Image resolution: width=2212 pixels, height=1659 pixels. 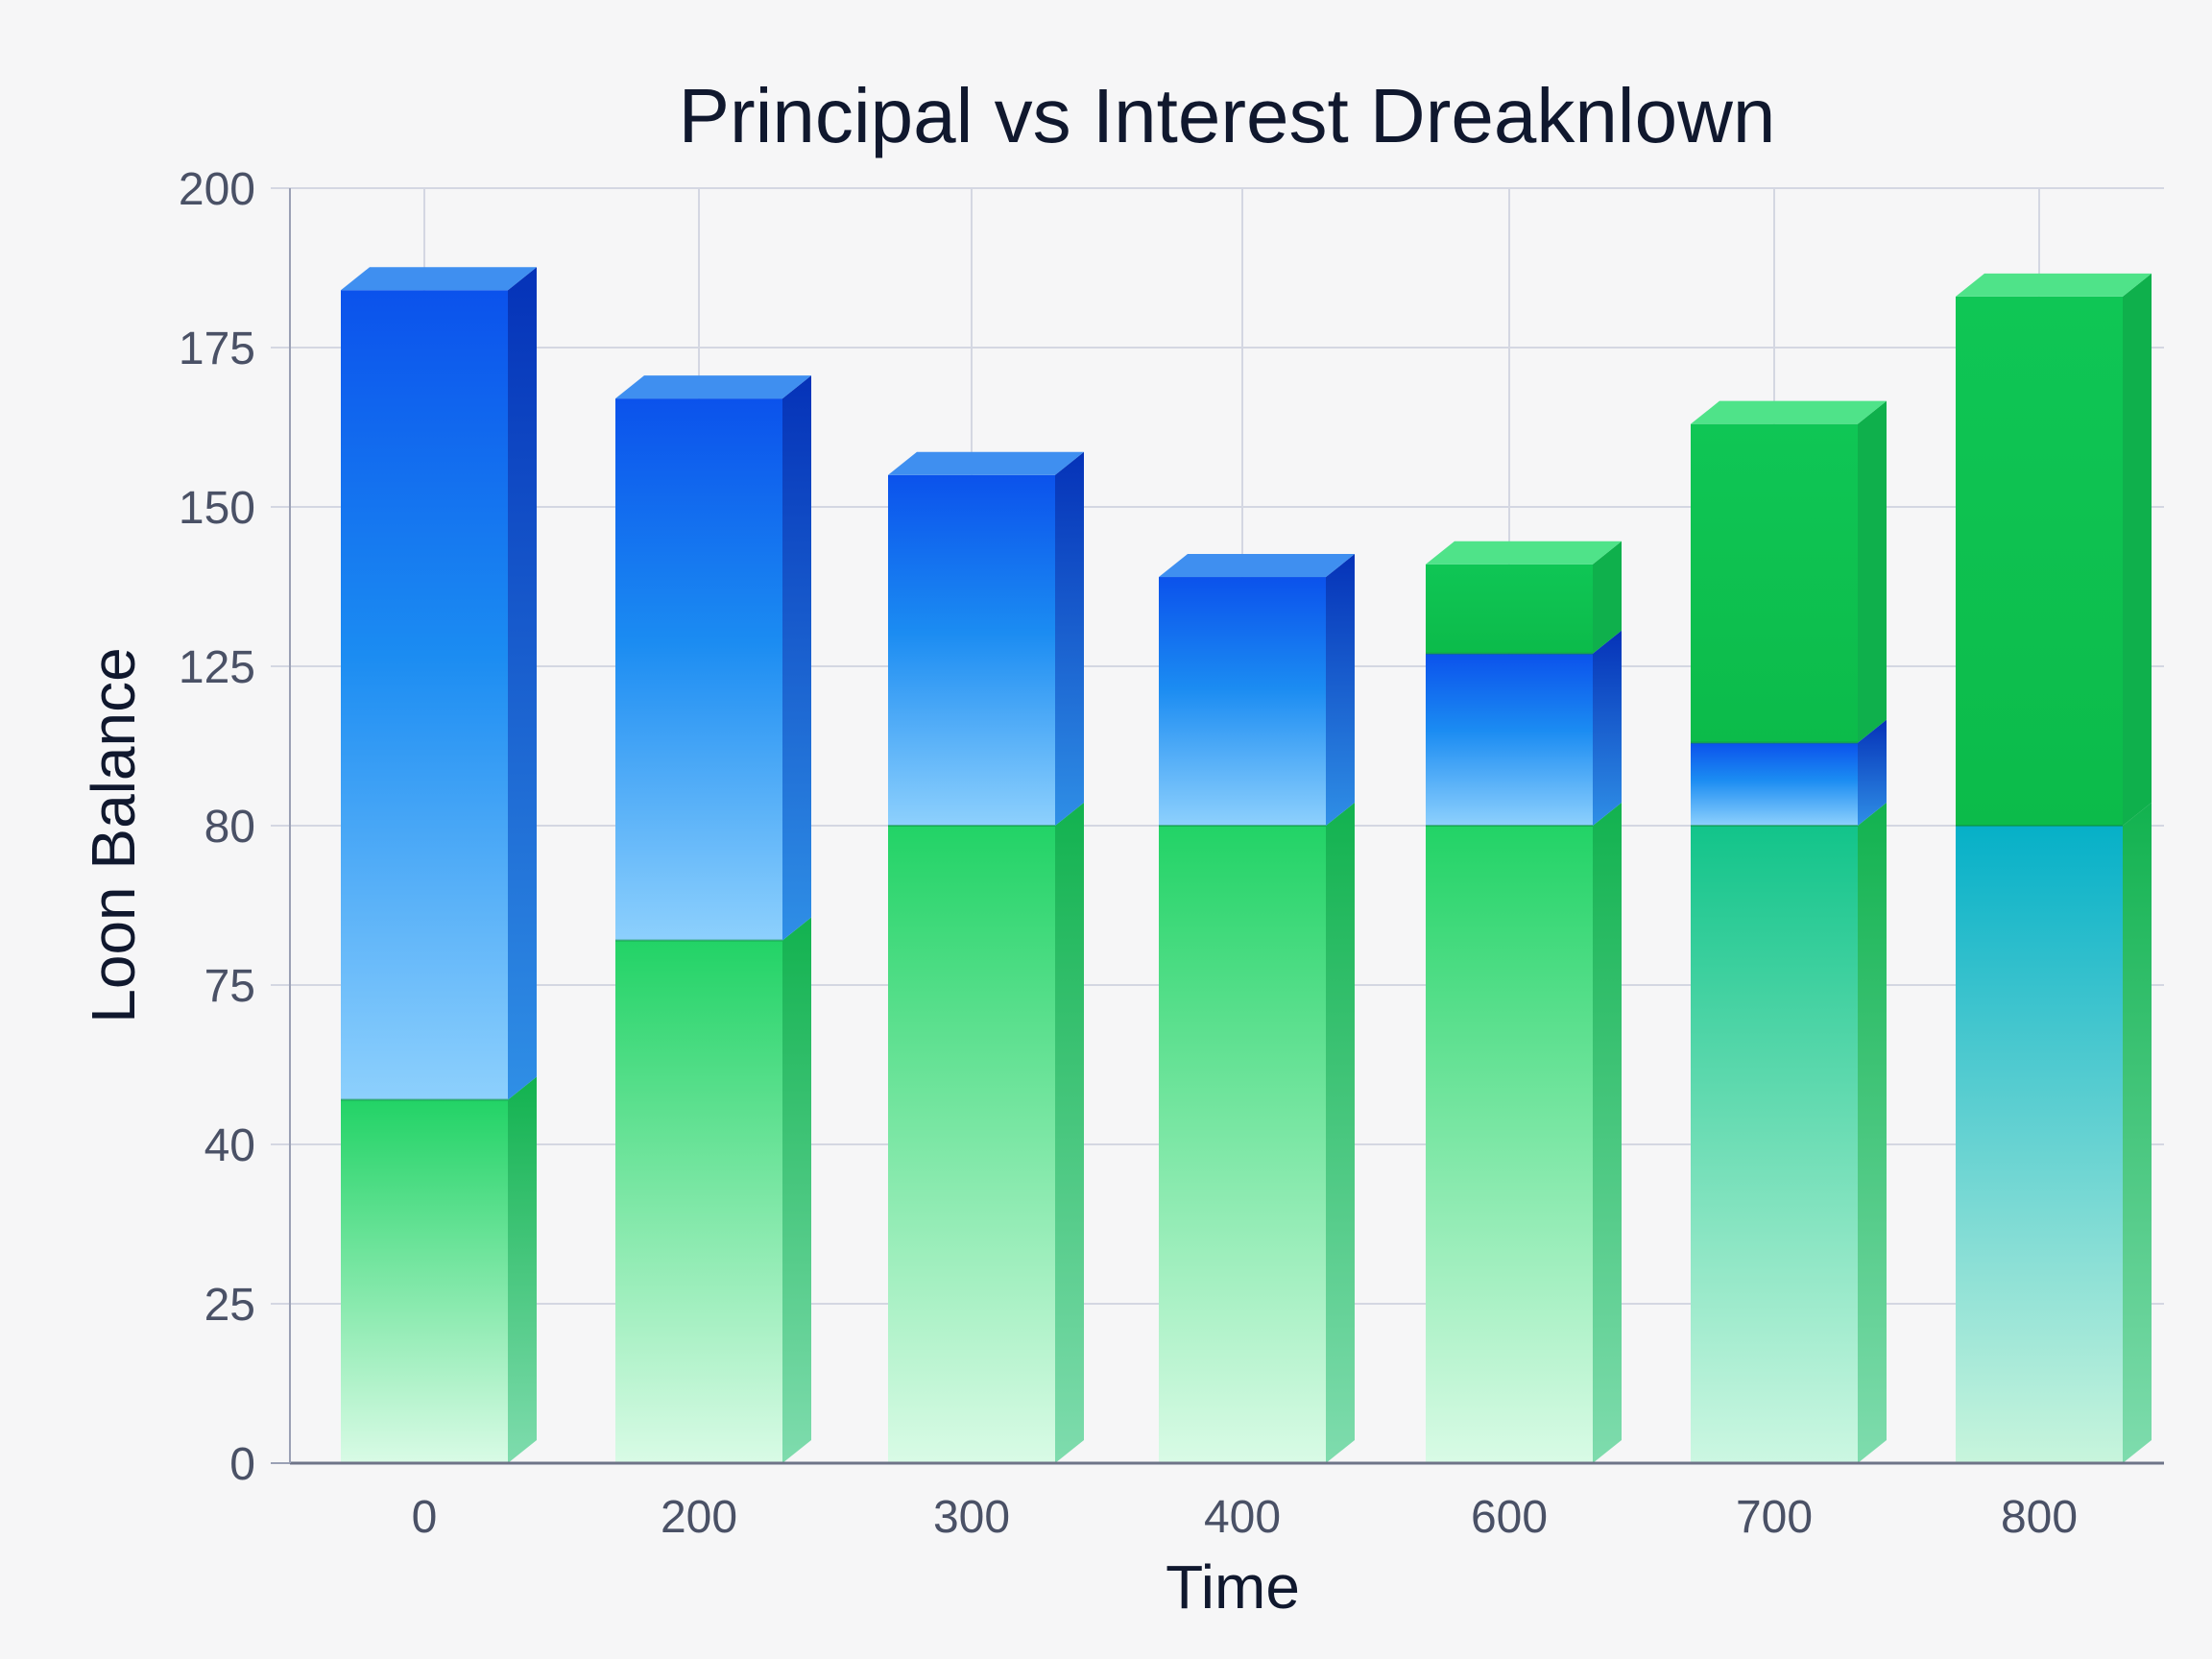 What do you see at coordinates (229, 987) in the screenshot?
I see `y-tick-label: 75` at bounding box center [229, 987].